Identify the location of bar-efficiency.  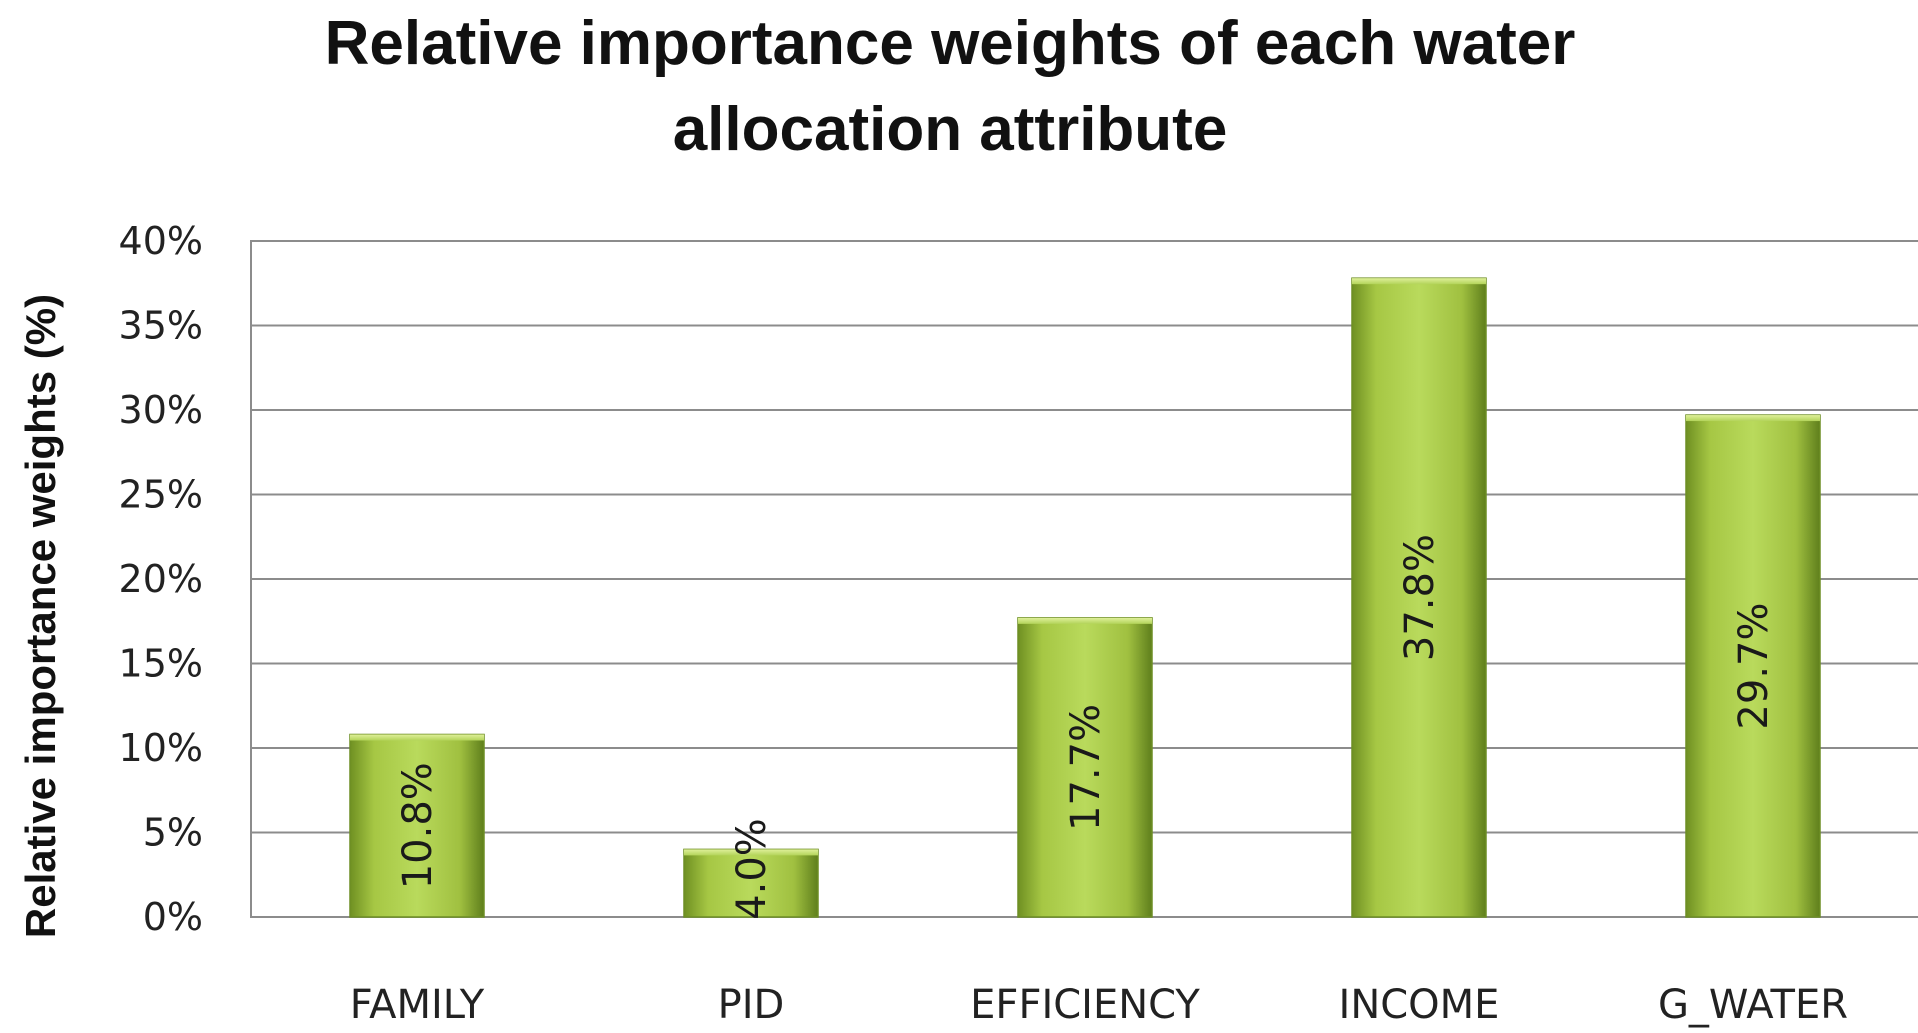
(1085, 767).